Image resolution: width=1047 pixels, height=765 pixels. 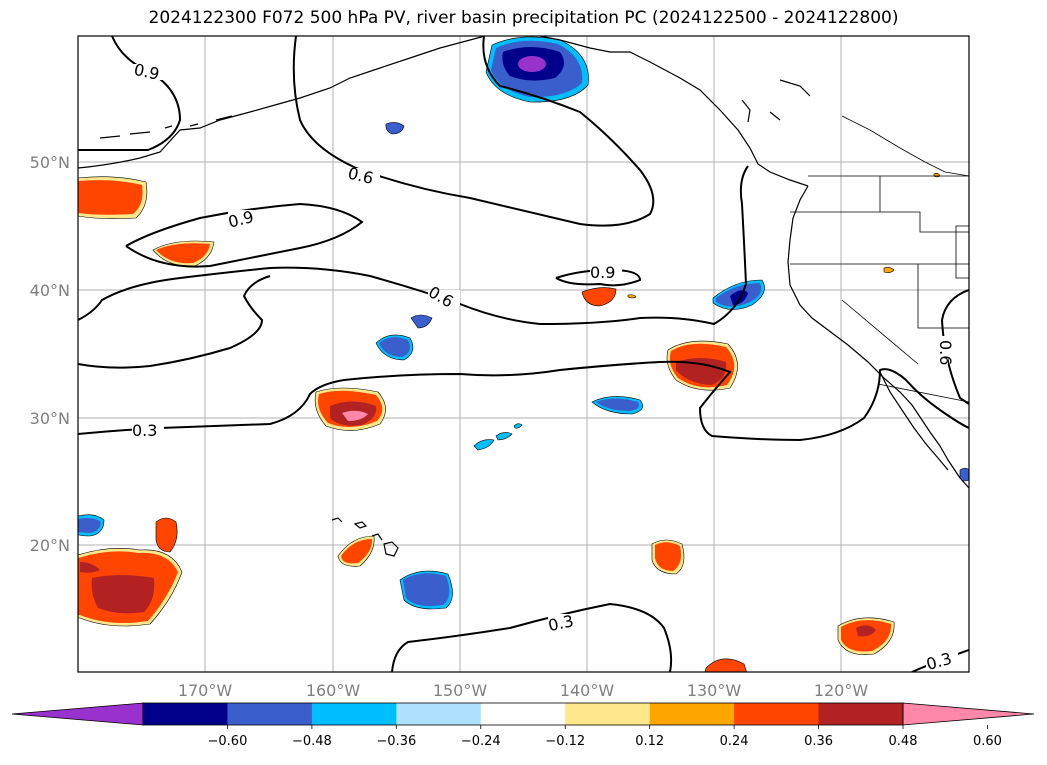 What do you see at coordinates (312, 741) in the screenshot?
I see `colorbar-tick-label: −0.48` at bounding box center [312, 741].